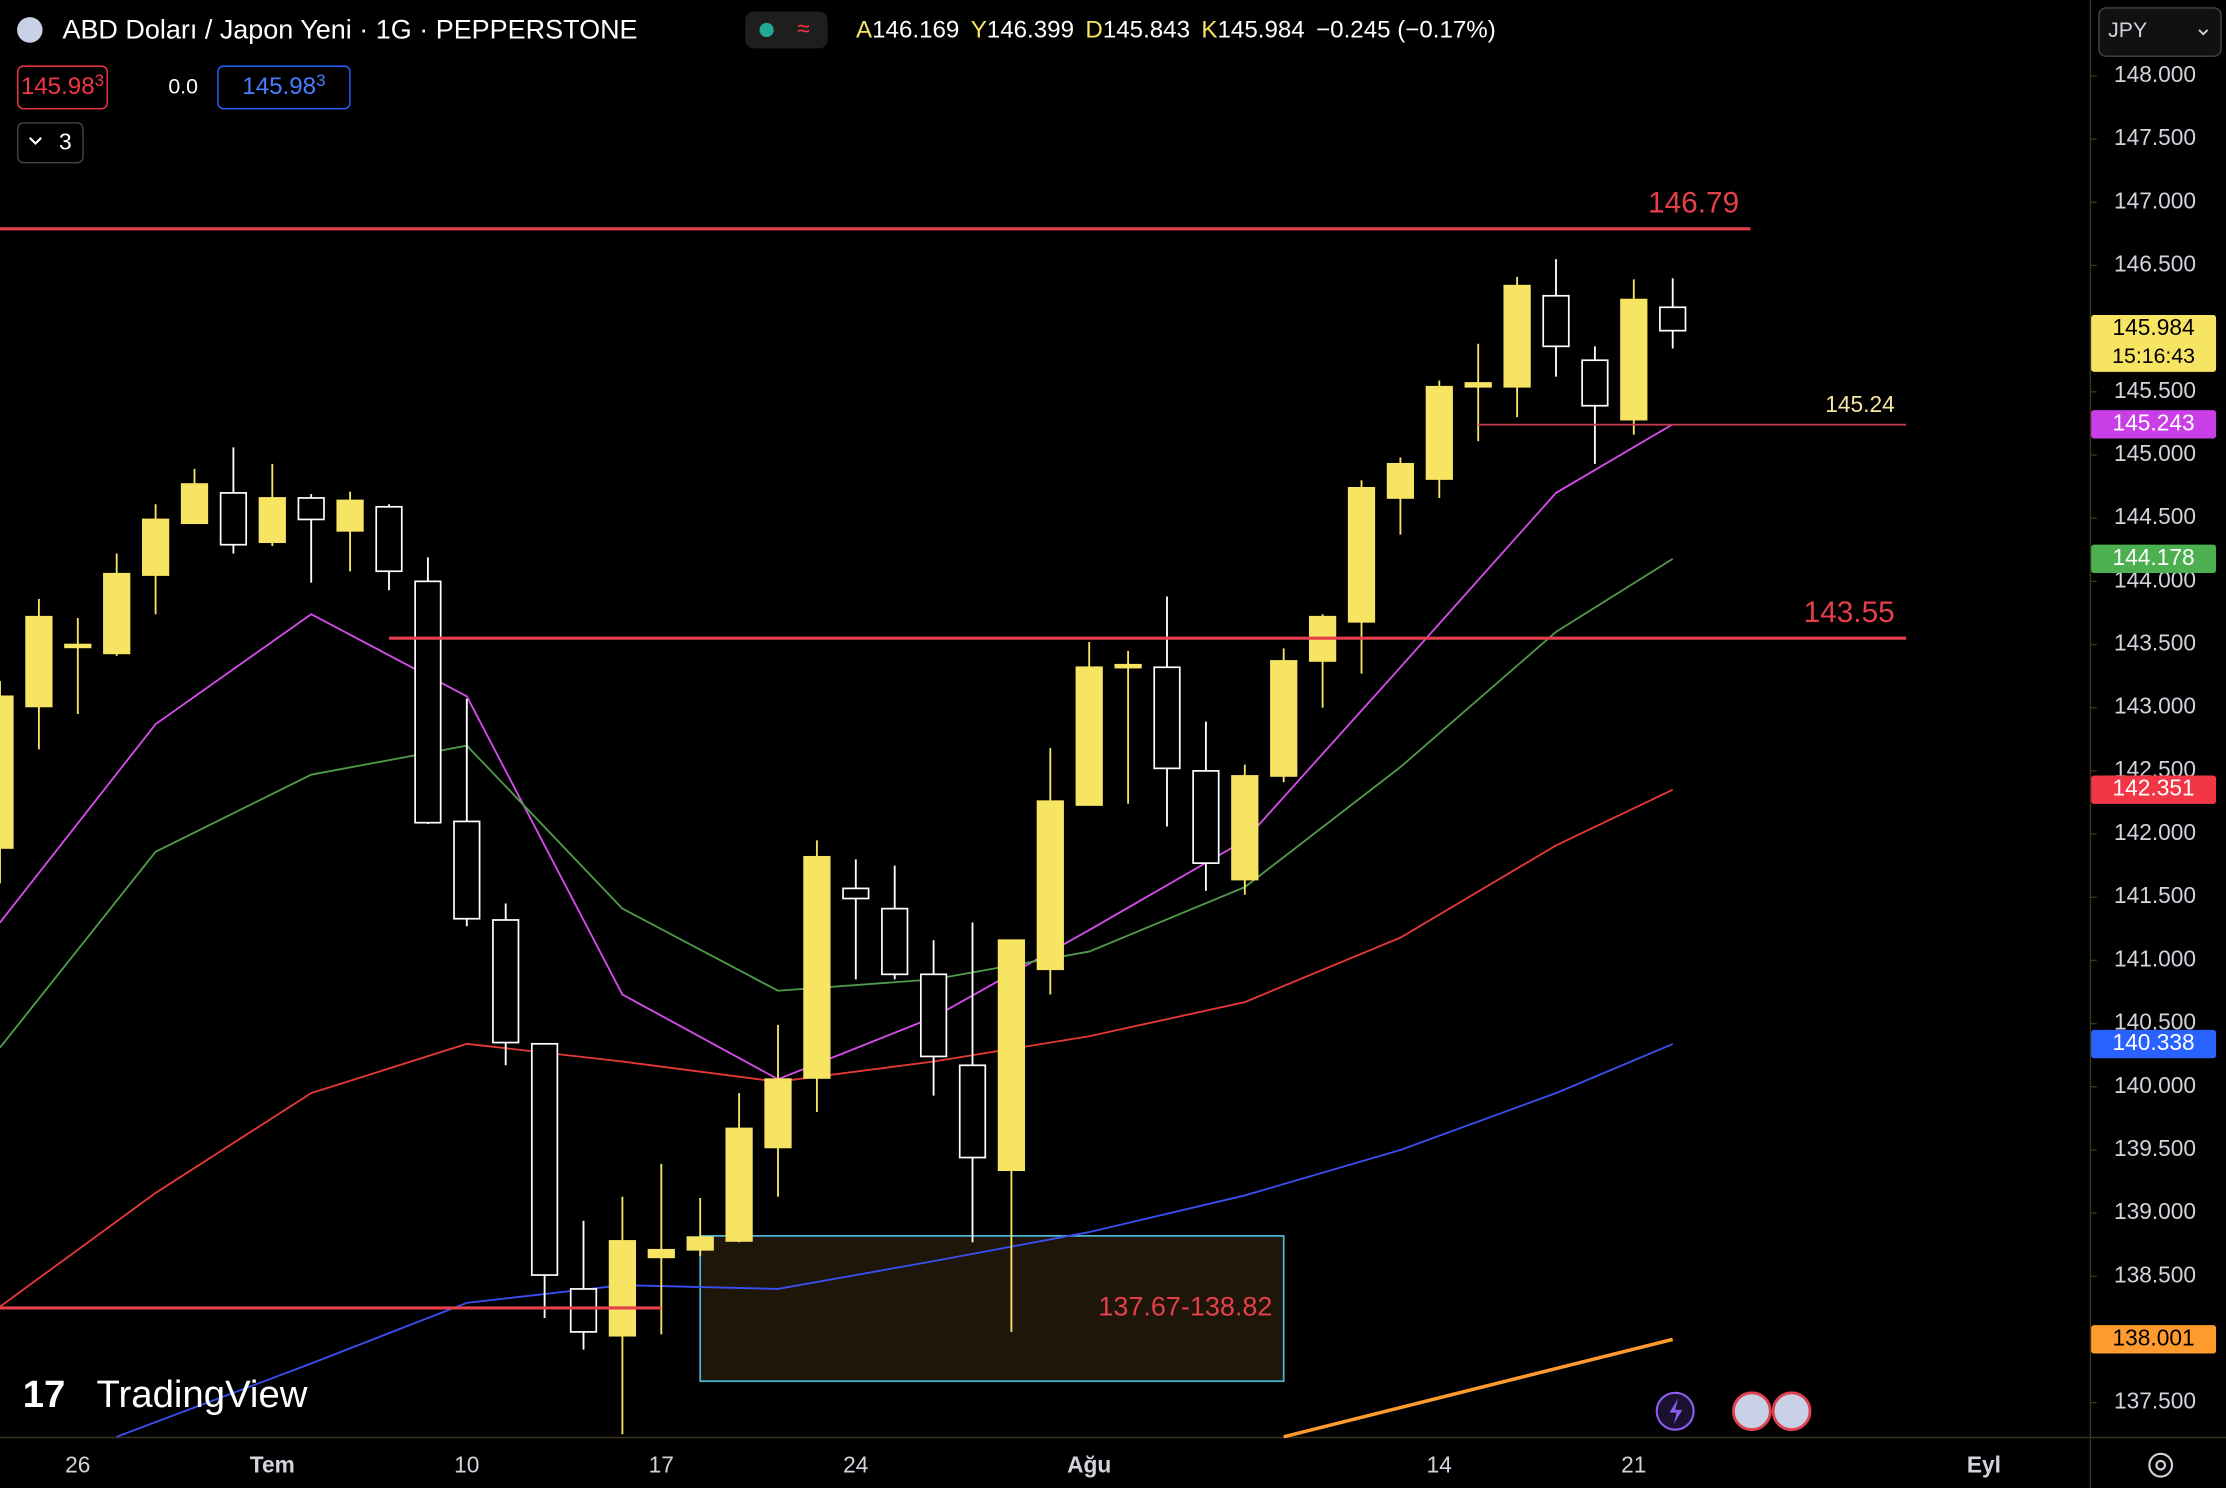 This screenshot has height=1488, width=2226. I want to click on y-tick-label: 147.500, so click(2155, 137).